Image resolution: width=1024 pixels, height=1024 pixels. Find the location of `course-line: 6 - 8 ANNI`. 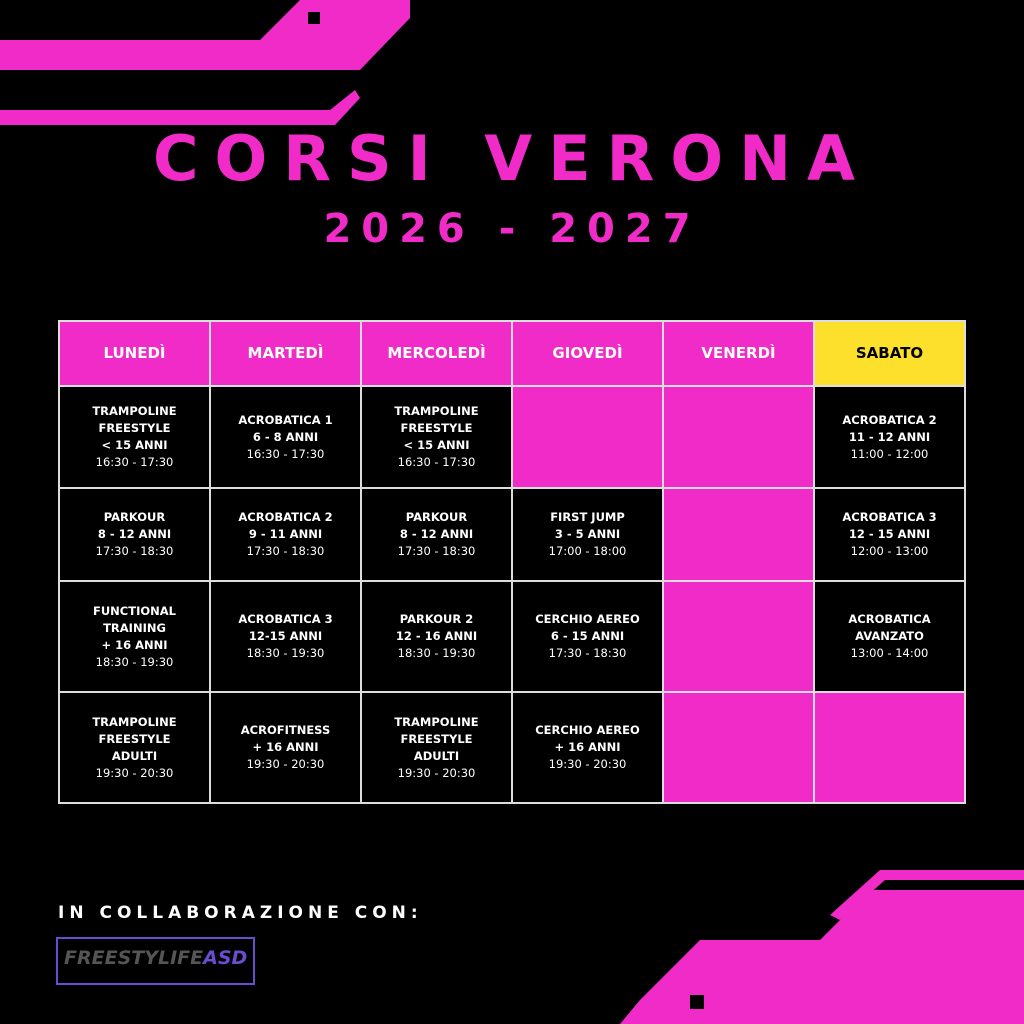

course-line: 6 - 8 ANNI is located at coordinates (285, 436).